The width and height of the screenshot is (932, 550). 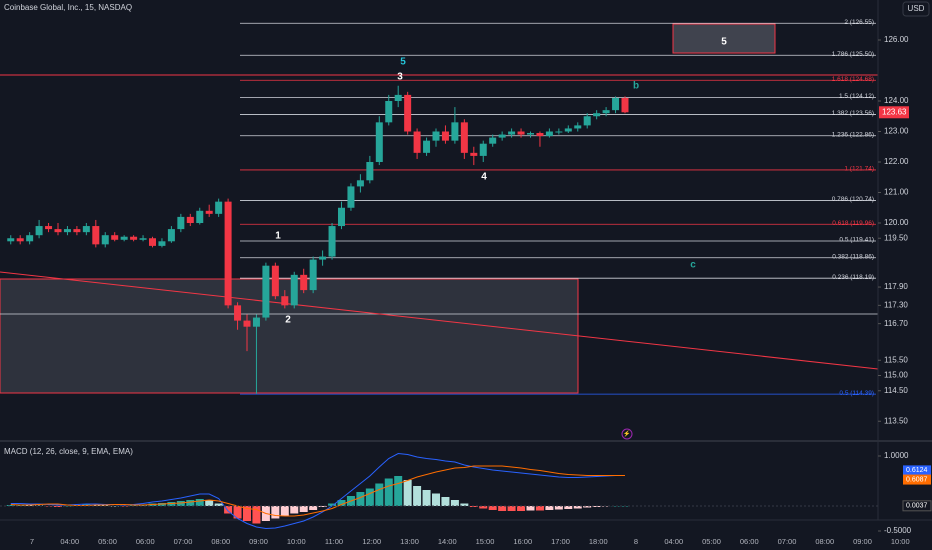 I want to click on currency-button, so click(x=916, y=9).